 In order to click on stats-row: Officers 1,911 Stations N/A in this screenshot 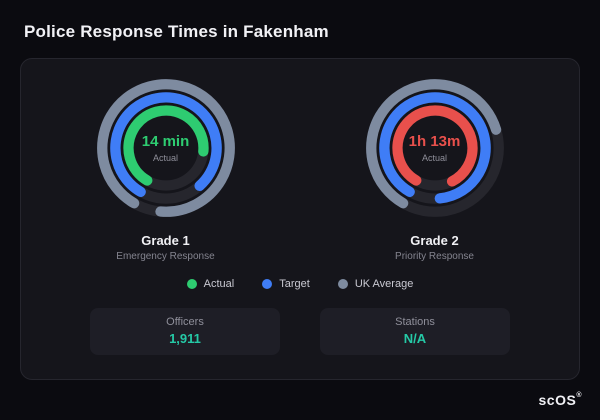, I will do `click(300, 331)`.